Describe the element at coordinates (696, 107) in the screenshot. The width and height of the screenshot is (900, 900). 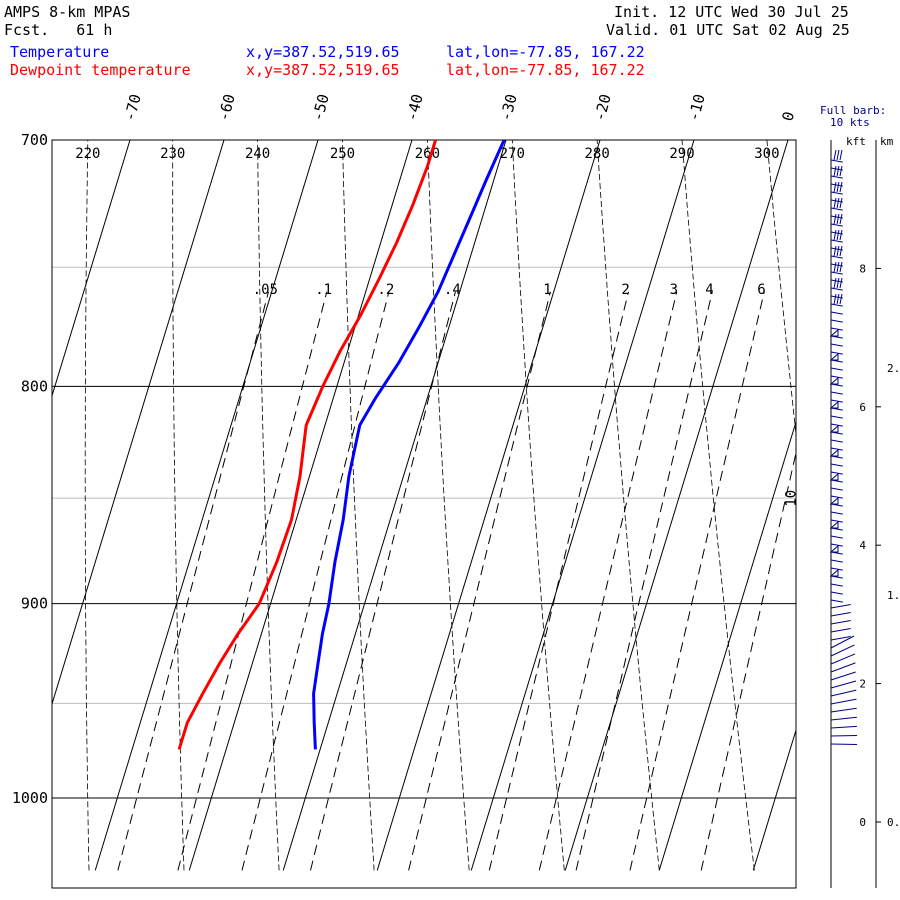
I see `isotherm-label: -10` at that location.